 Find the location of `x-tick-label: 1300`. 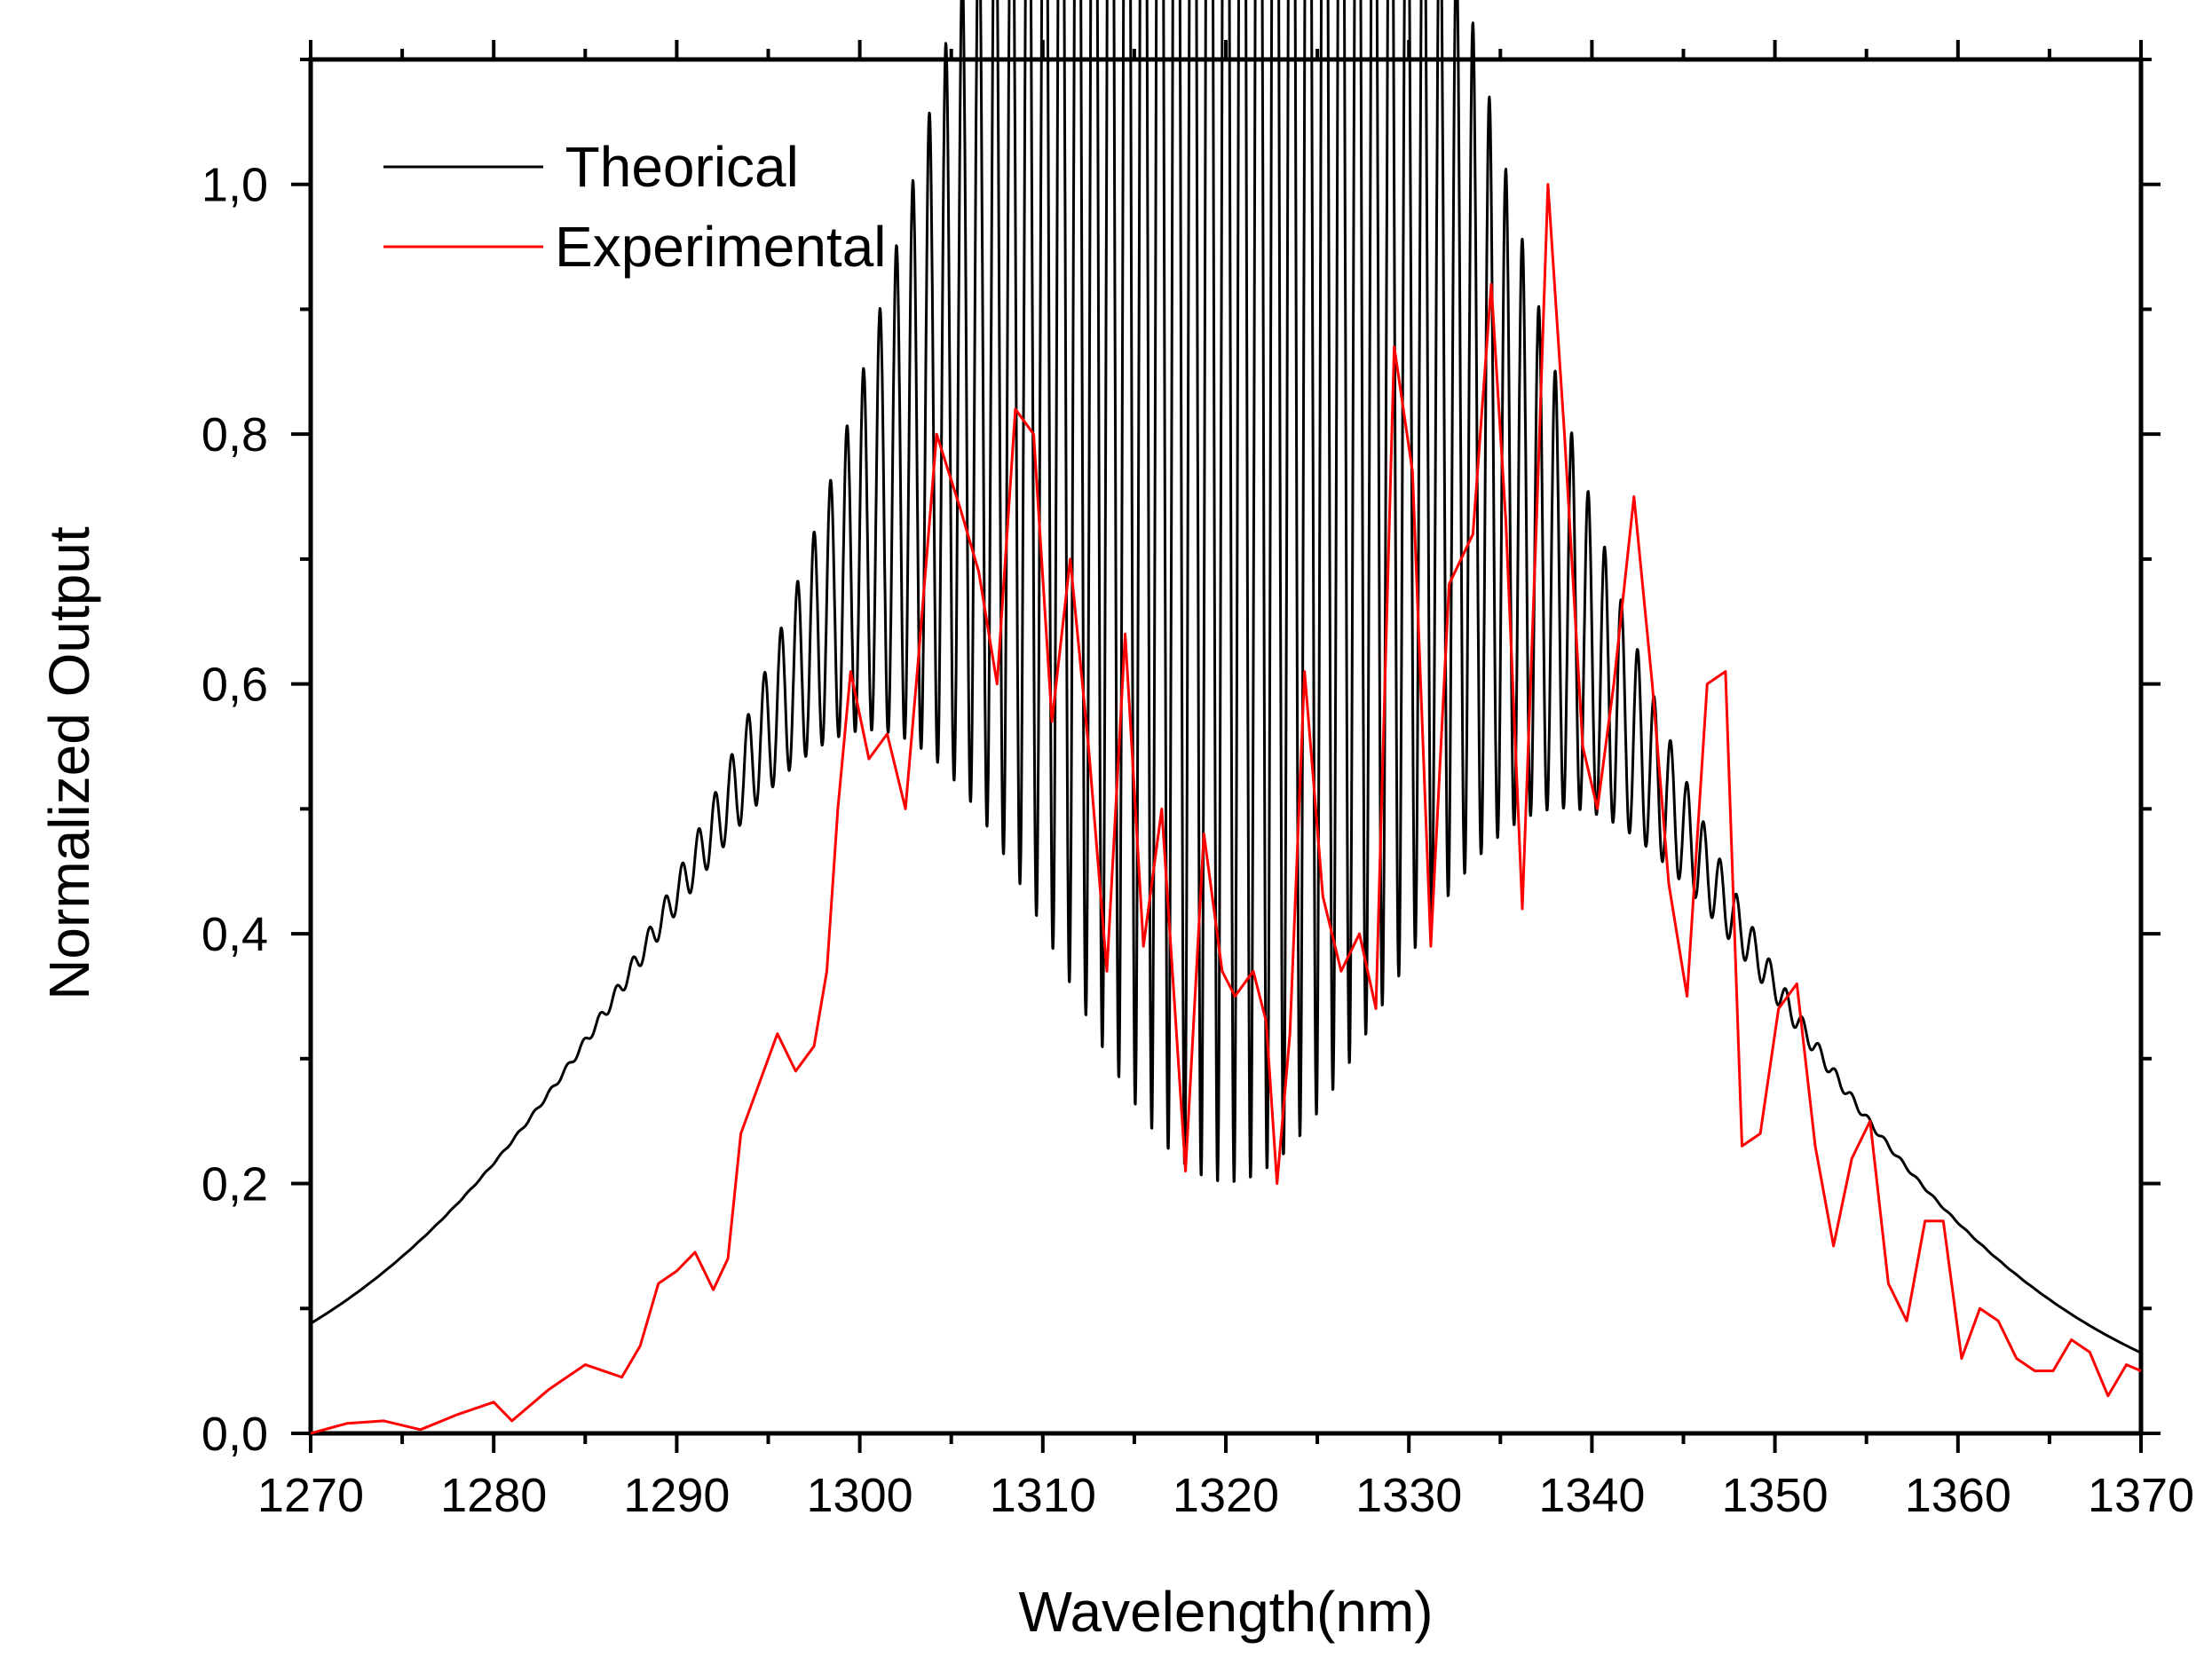

x-tick-label: 1300 is located at coordinates (860, 1495).